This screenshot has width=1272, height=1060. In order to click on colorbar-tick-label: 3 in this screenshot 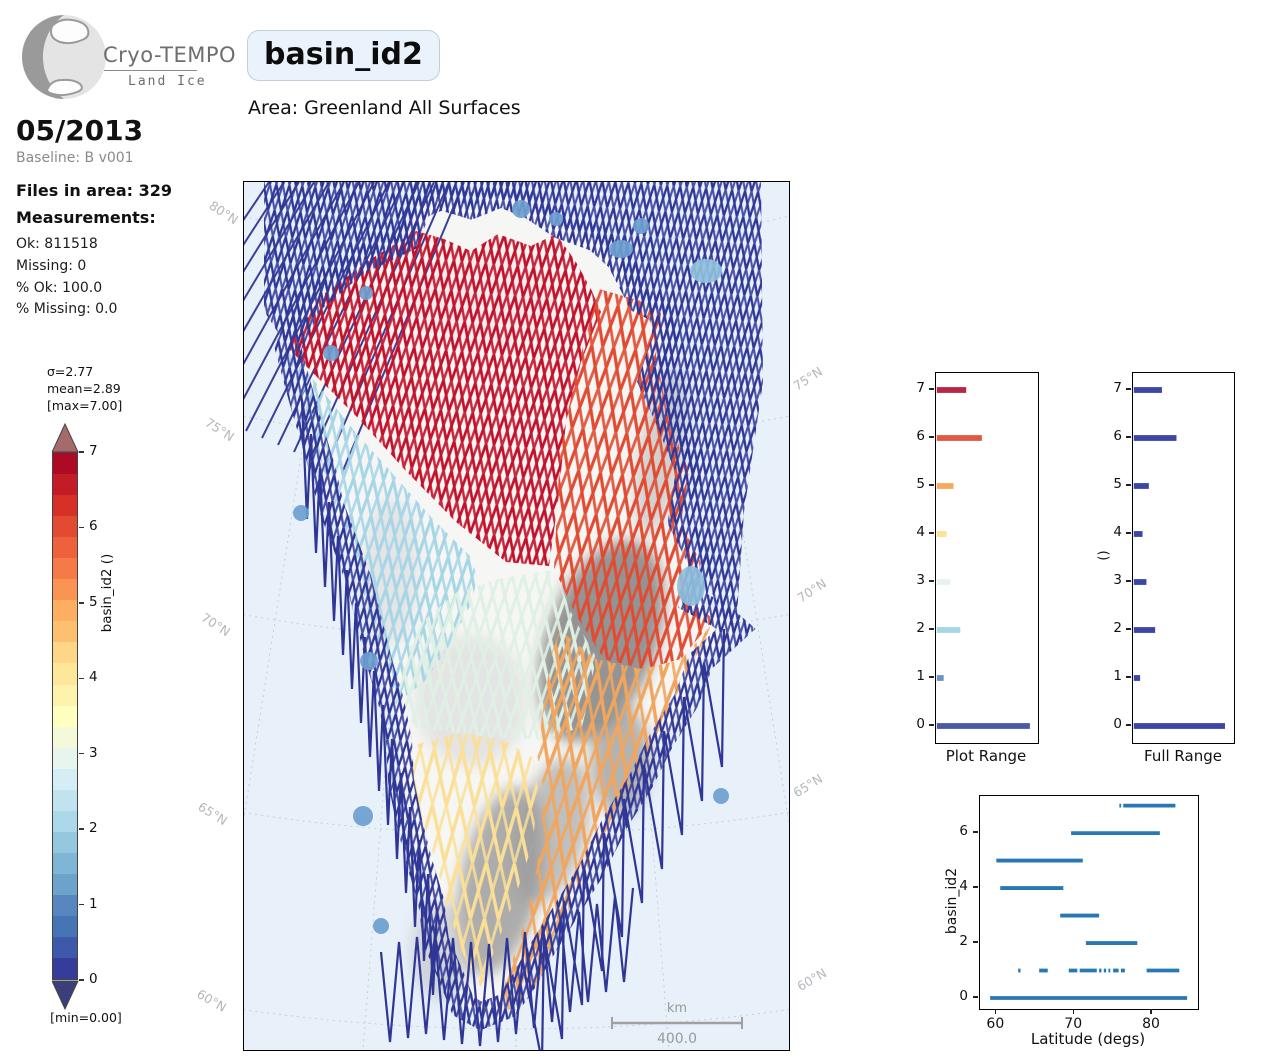, I will do `click(93, 752)`.